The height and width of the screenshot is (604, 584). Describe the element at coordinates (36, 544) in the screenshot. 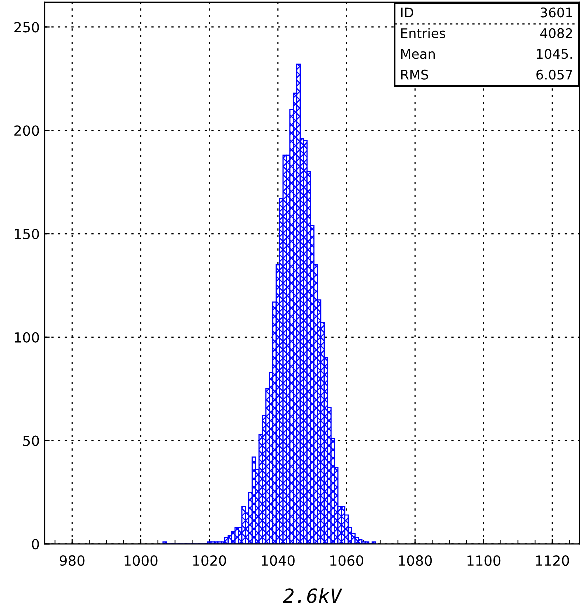

I see `y-tick-label: 0` at that location.